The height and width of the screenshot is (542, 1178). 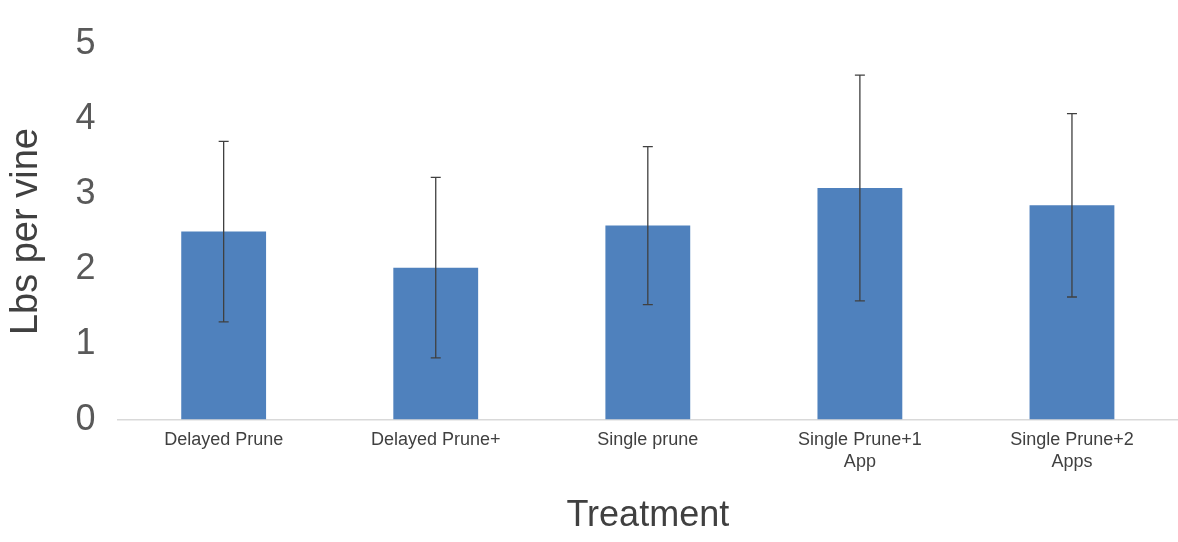 I want to click on y-tick-label: 0, so click(x=85, y=417).